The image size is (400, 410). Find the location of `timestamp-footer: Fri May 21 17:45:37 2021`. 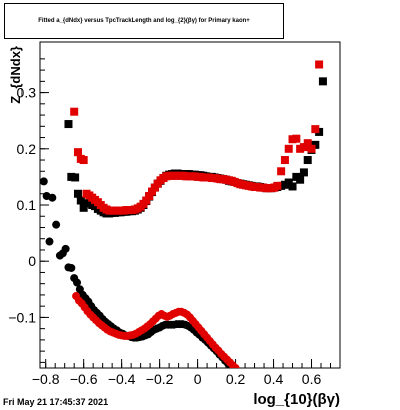

timestamp-footer: Fri May 21 17:45:37 2021 is located at coordinates (56, 402).